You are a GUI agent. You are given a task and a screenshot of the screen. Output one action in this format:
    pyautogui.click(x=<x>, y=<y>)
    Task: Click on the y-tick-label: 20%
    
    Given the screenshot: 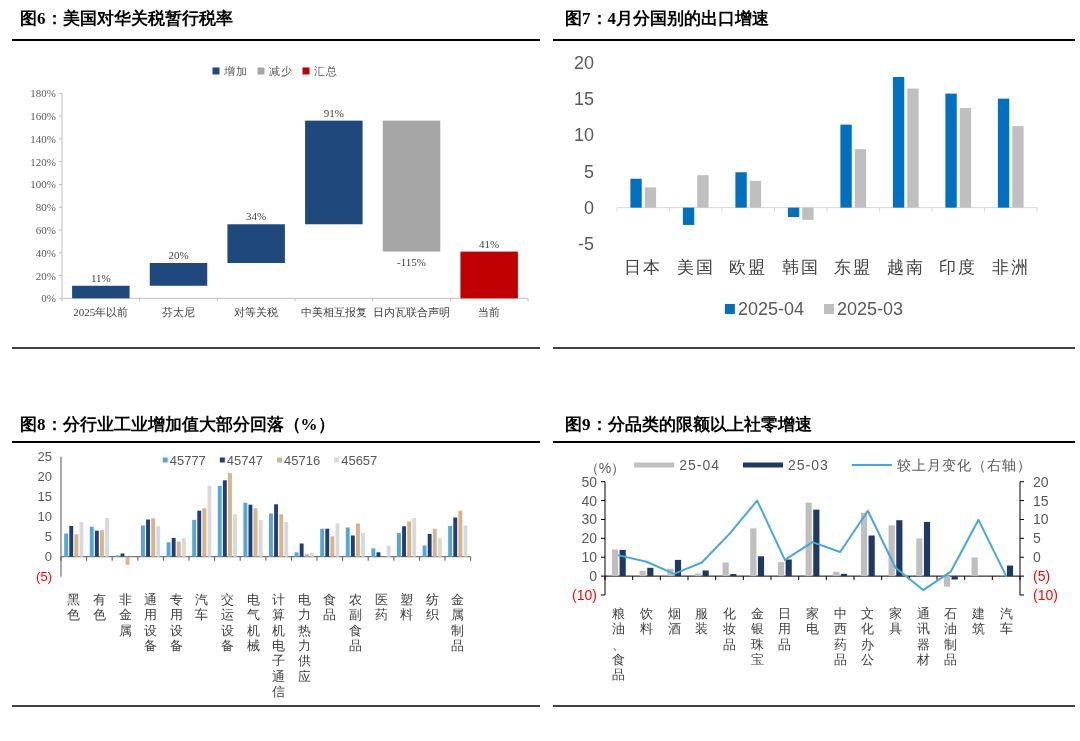 What is the action you would take?
    pyautogui.click(x=45, y=275)
    